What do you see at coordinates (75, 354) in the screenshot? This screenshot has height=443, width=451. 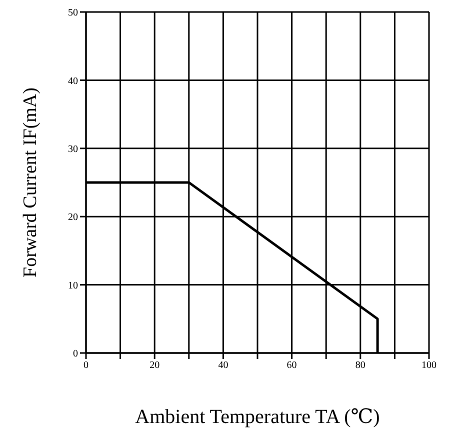 I see `y-tick-label: 0` at bounding box center [75, 354].